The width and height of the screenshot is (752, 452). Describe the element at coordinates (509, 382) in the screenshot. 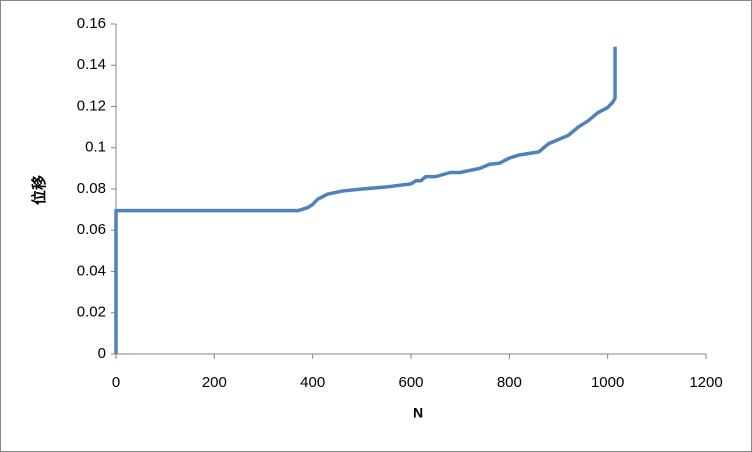

I see `x-tick-label: 800` at that location.